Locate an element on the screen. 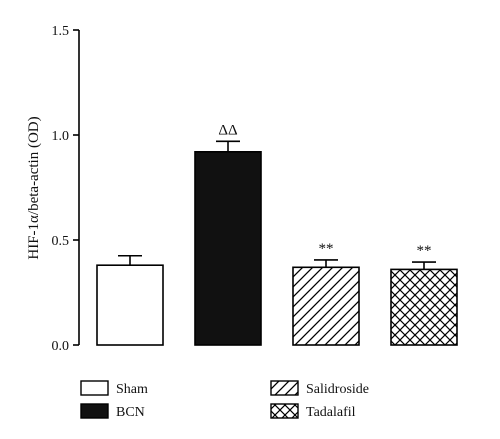 The image size is (500, 439). y-tick-label: 0.5 is located at coordinates (61, 241).